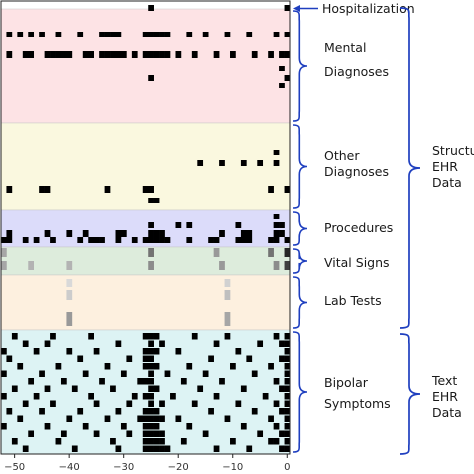 This screenshot has height=474, width=474. I want to click on x-tick-label: −50, so click(14, 467).